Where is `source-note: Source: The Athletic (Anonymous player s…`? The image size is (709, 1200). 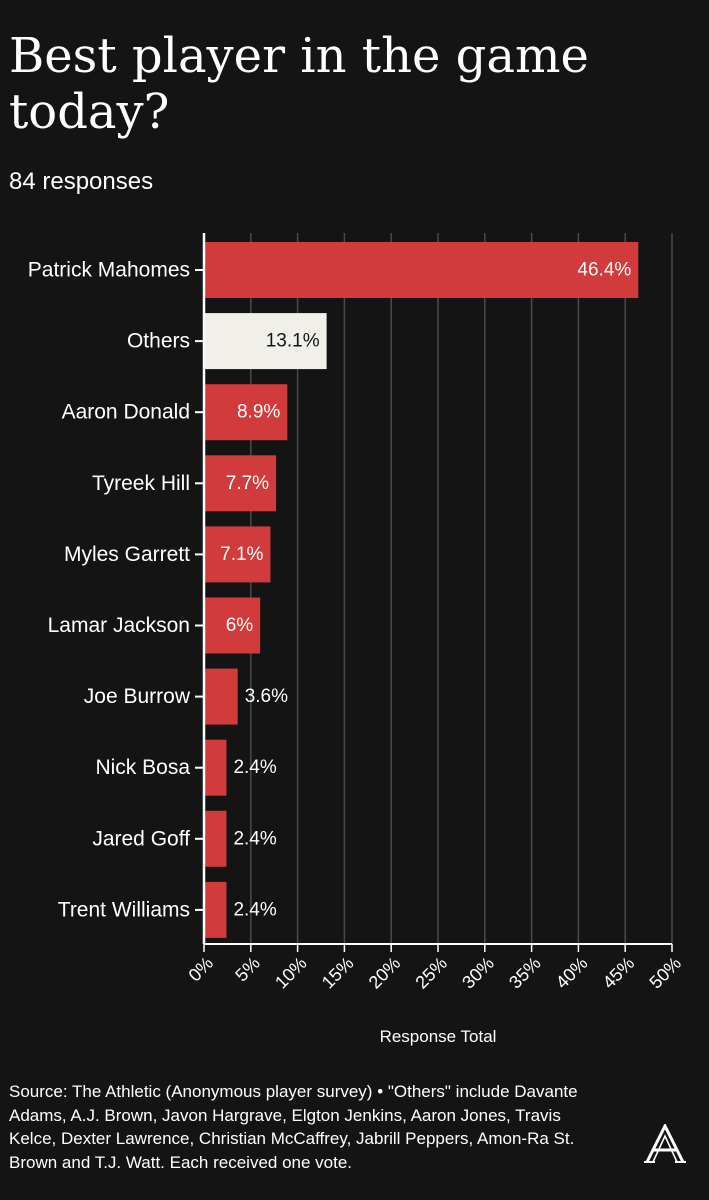 source-note: Source: The Athletic (Anonymous player s… is located at coordinates (293, 1127).